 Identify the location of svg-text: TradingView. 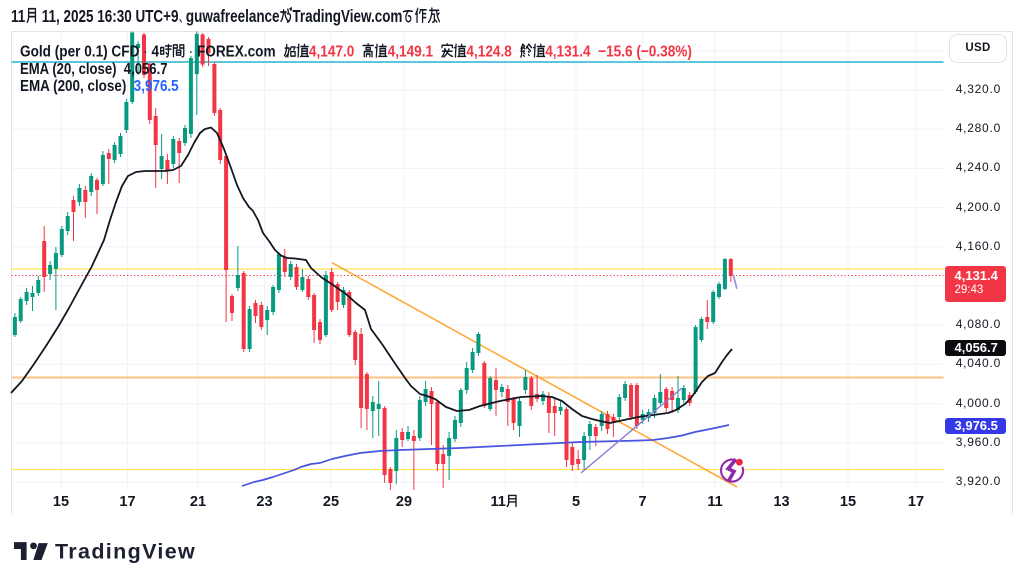
(125, 552).